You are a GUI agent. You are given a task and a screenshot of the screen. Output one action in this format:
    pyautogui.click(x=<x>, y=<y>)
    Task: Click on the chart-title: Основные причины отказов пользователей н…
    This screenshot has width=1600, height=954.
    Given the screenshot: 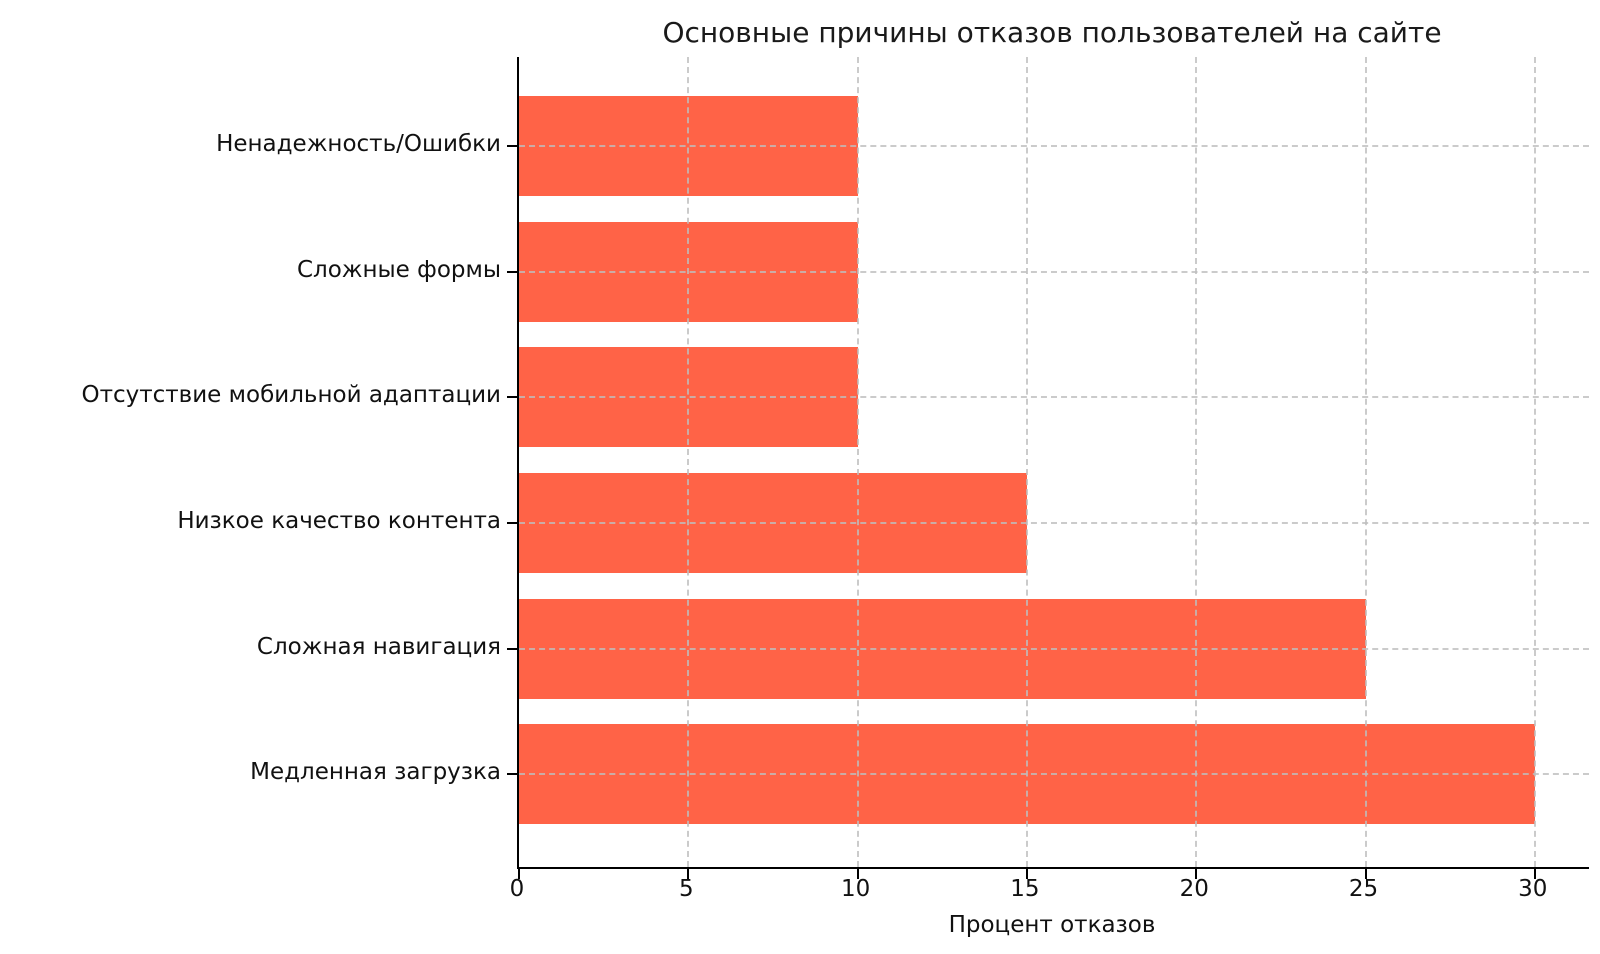 What is the action you would take?
    pyautogui.click(x=1052, y=32)
    